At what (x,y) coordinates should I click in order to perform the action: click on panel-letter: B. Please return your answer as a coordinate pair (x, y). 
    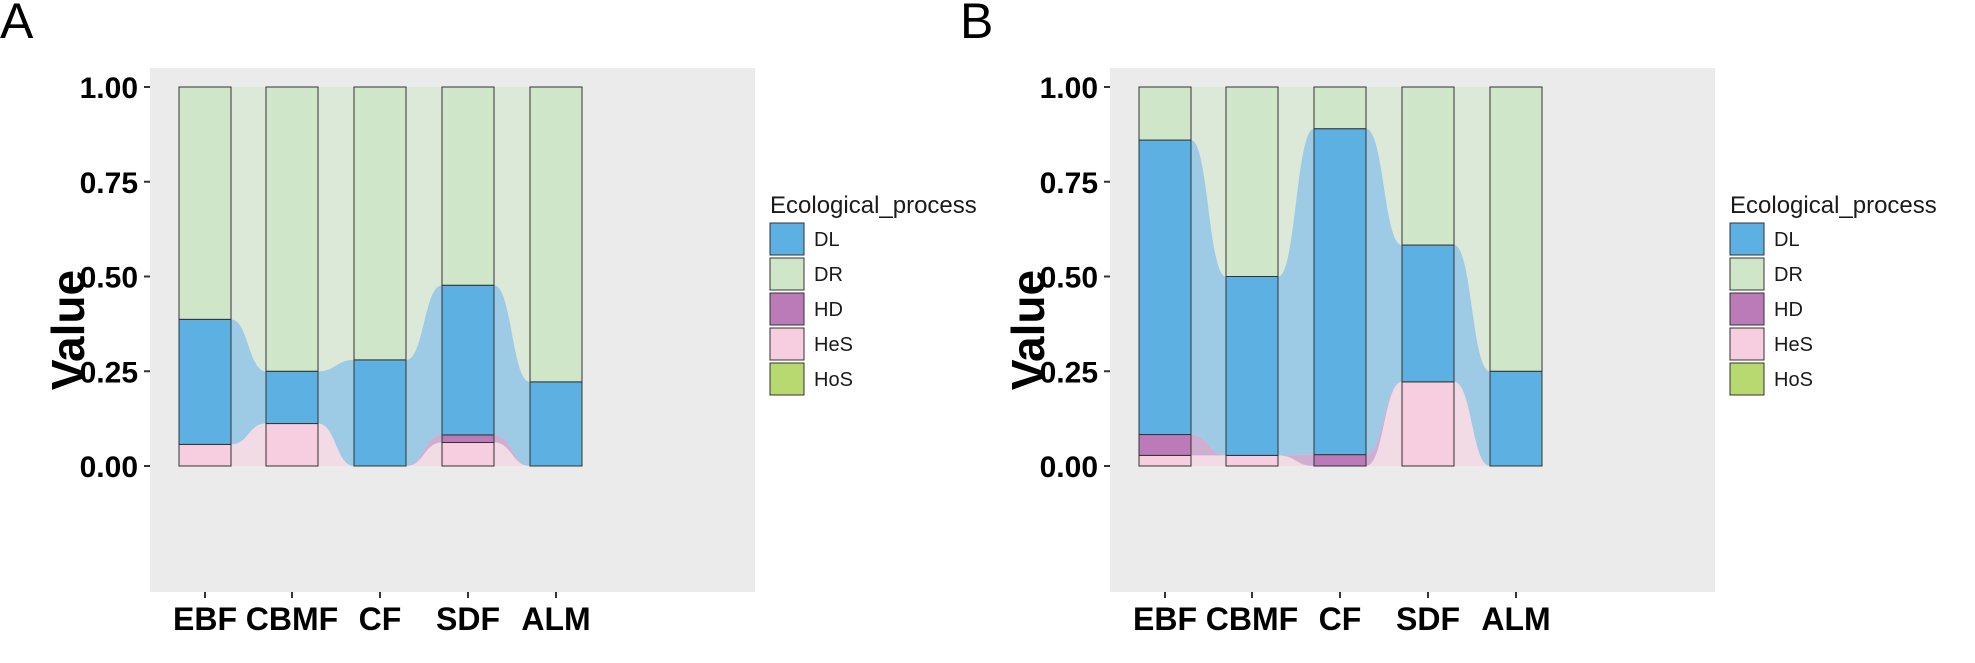
    Looking at the image, I should click on (976, 24).